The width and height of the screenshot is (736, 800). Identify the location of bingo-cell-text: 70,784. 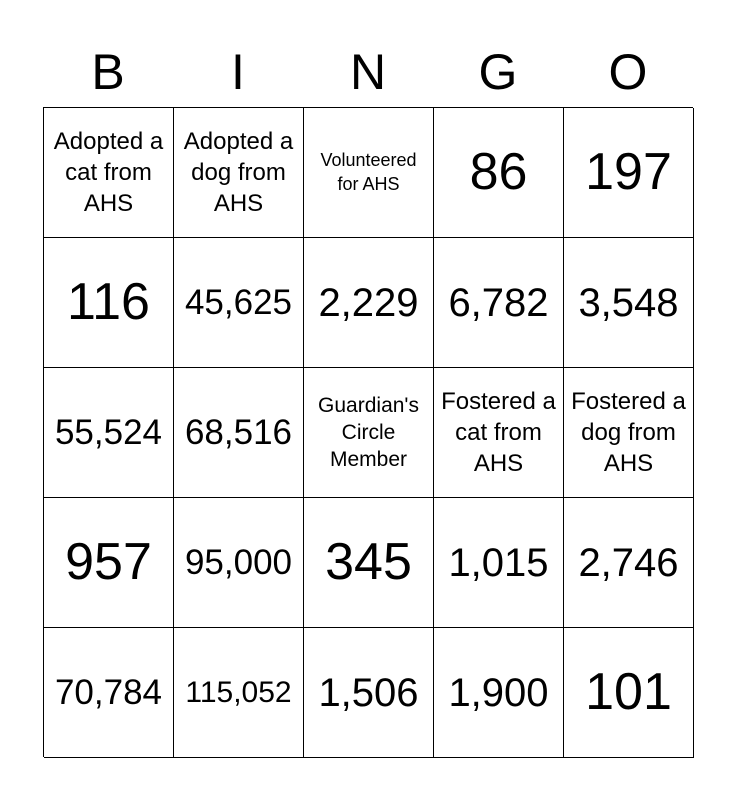
(108, 692).